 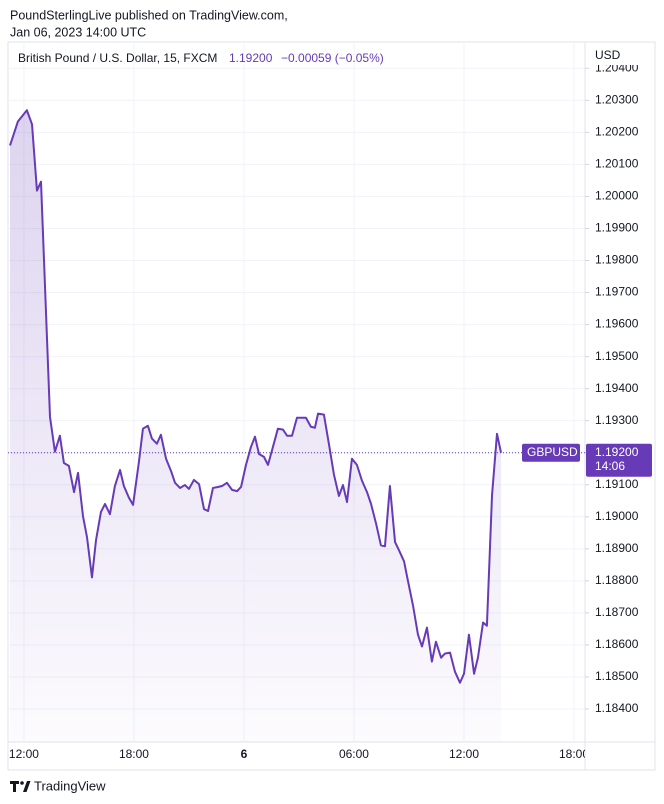 What do you see at coordinates (617, 452) in the screenshot?
I see `price-tag-value: 1.19200` at bounding box center [617, 452].